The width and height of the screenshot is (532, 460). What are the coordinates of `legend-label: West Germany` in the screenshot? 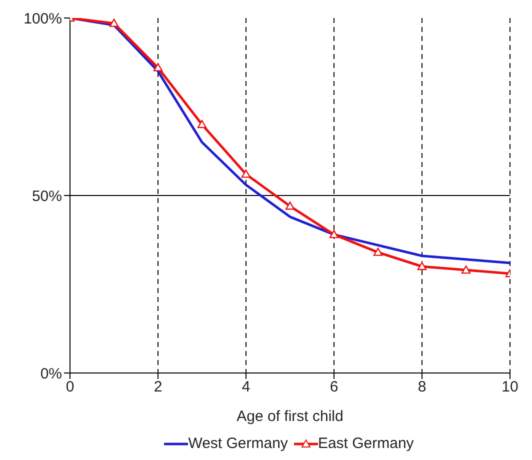 It's located at (238, 443).